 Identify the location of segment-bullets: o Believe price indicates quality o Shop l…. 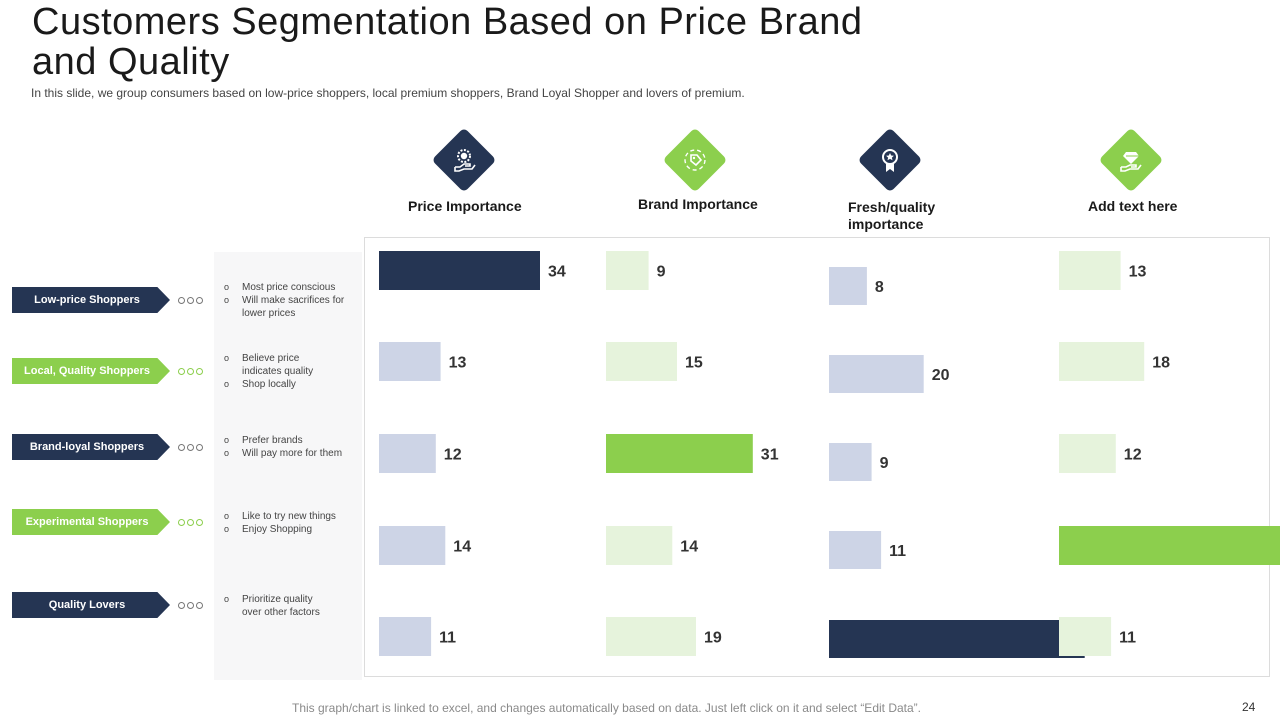
(279, 371).